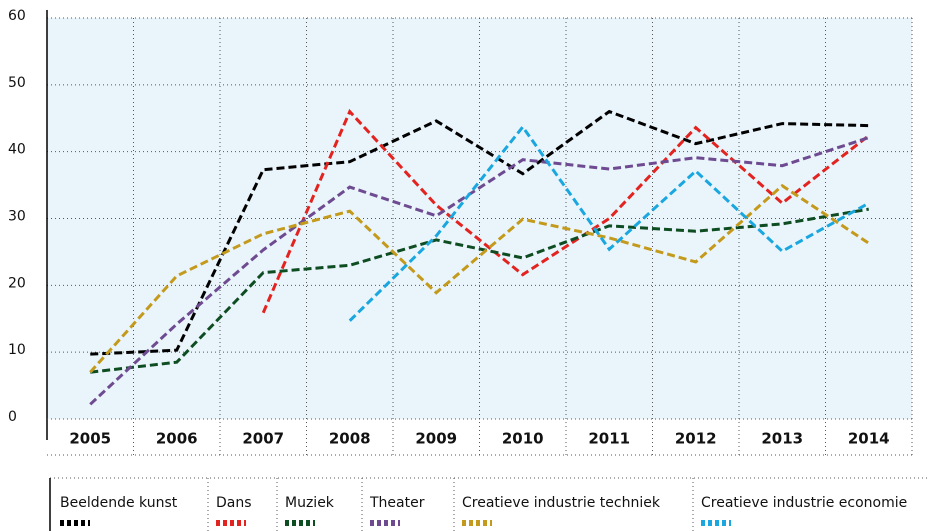 The width and height of the screenshot is (930, 531). I want to click on x-tick-label: 2011, so click(609, 439).